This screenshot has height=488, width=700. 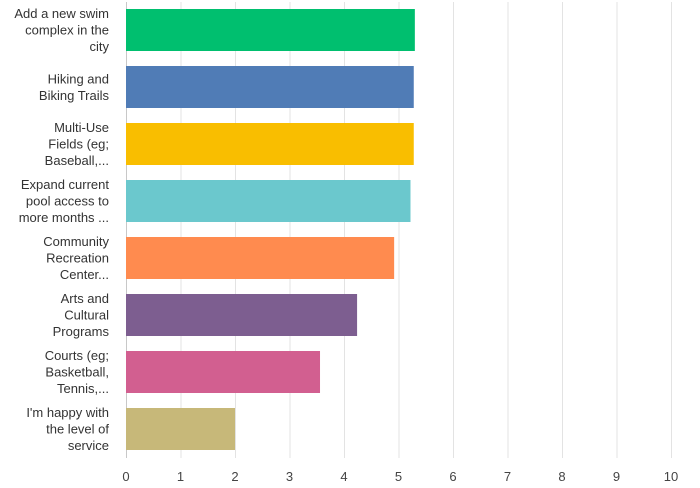 What do you see at coordinates (74, 95) in the screenshot?
I see `category-label-line: Biking Trails` at bounding box center [74, 95].